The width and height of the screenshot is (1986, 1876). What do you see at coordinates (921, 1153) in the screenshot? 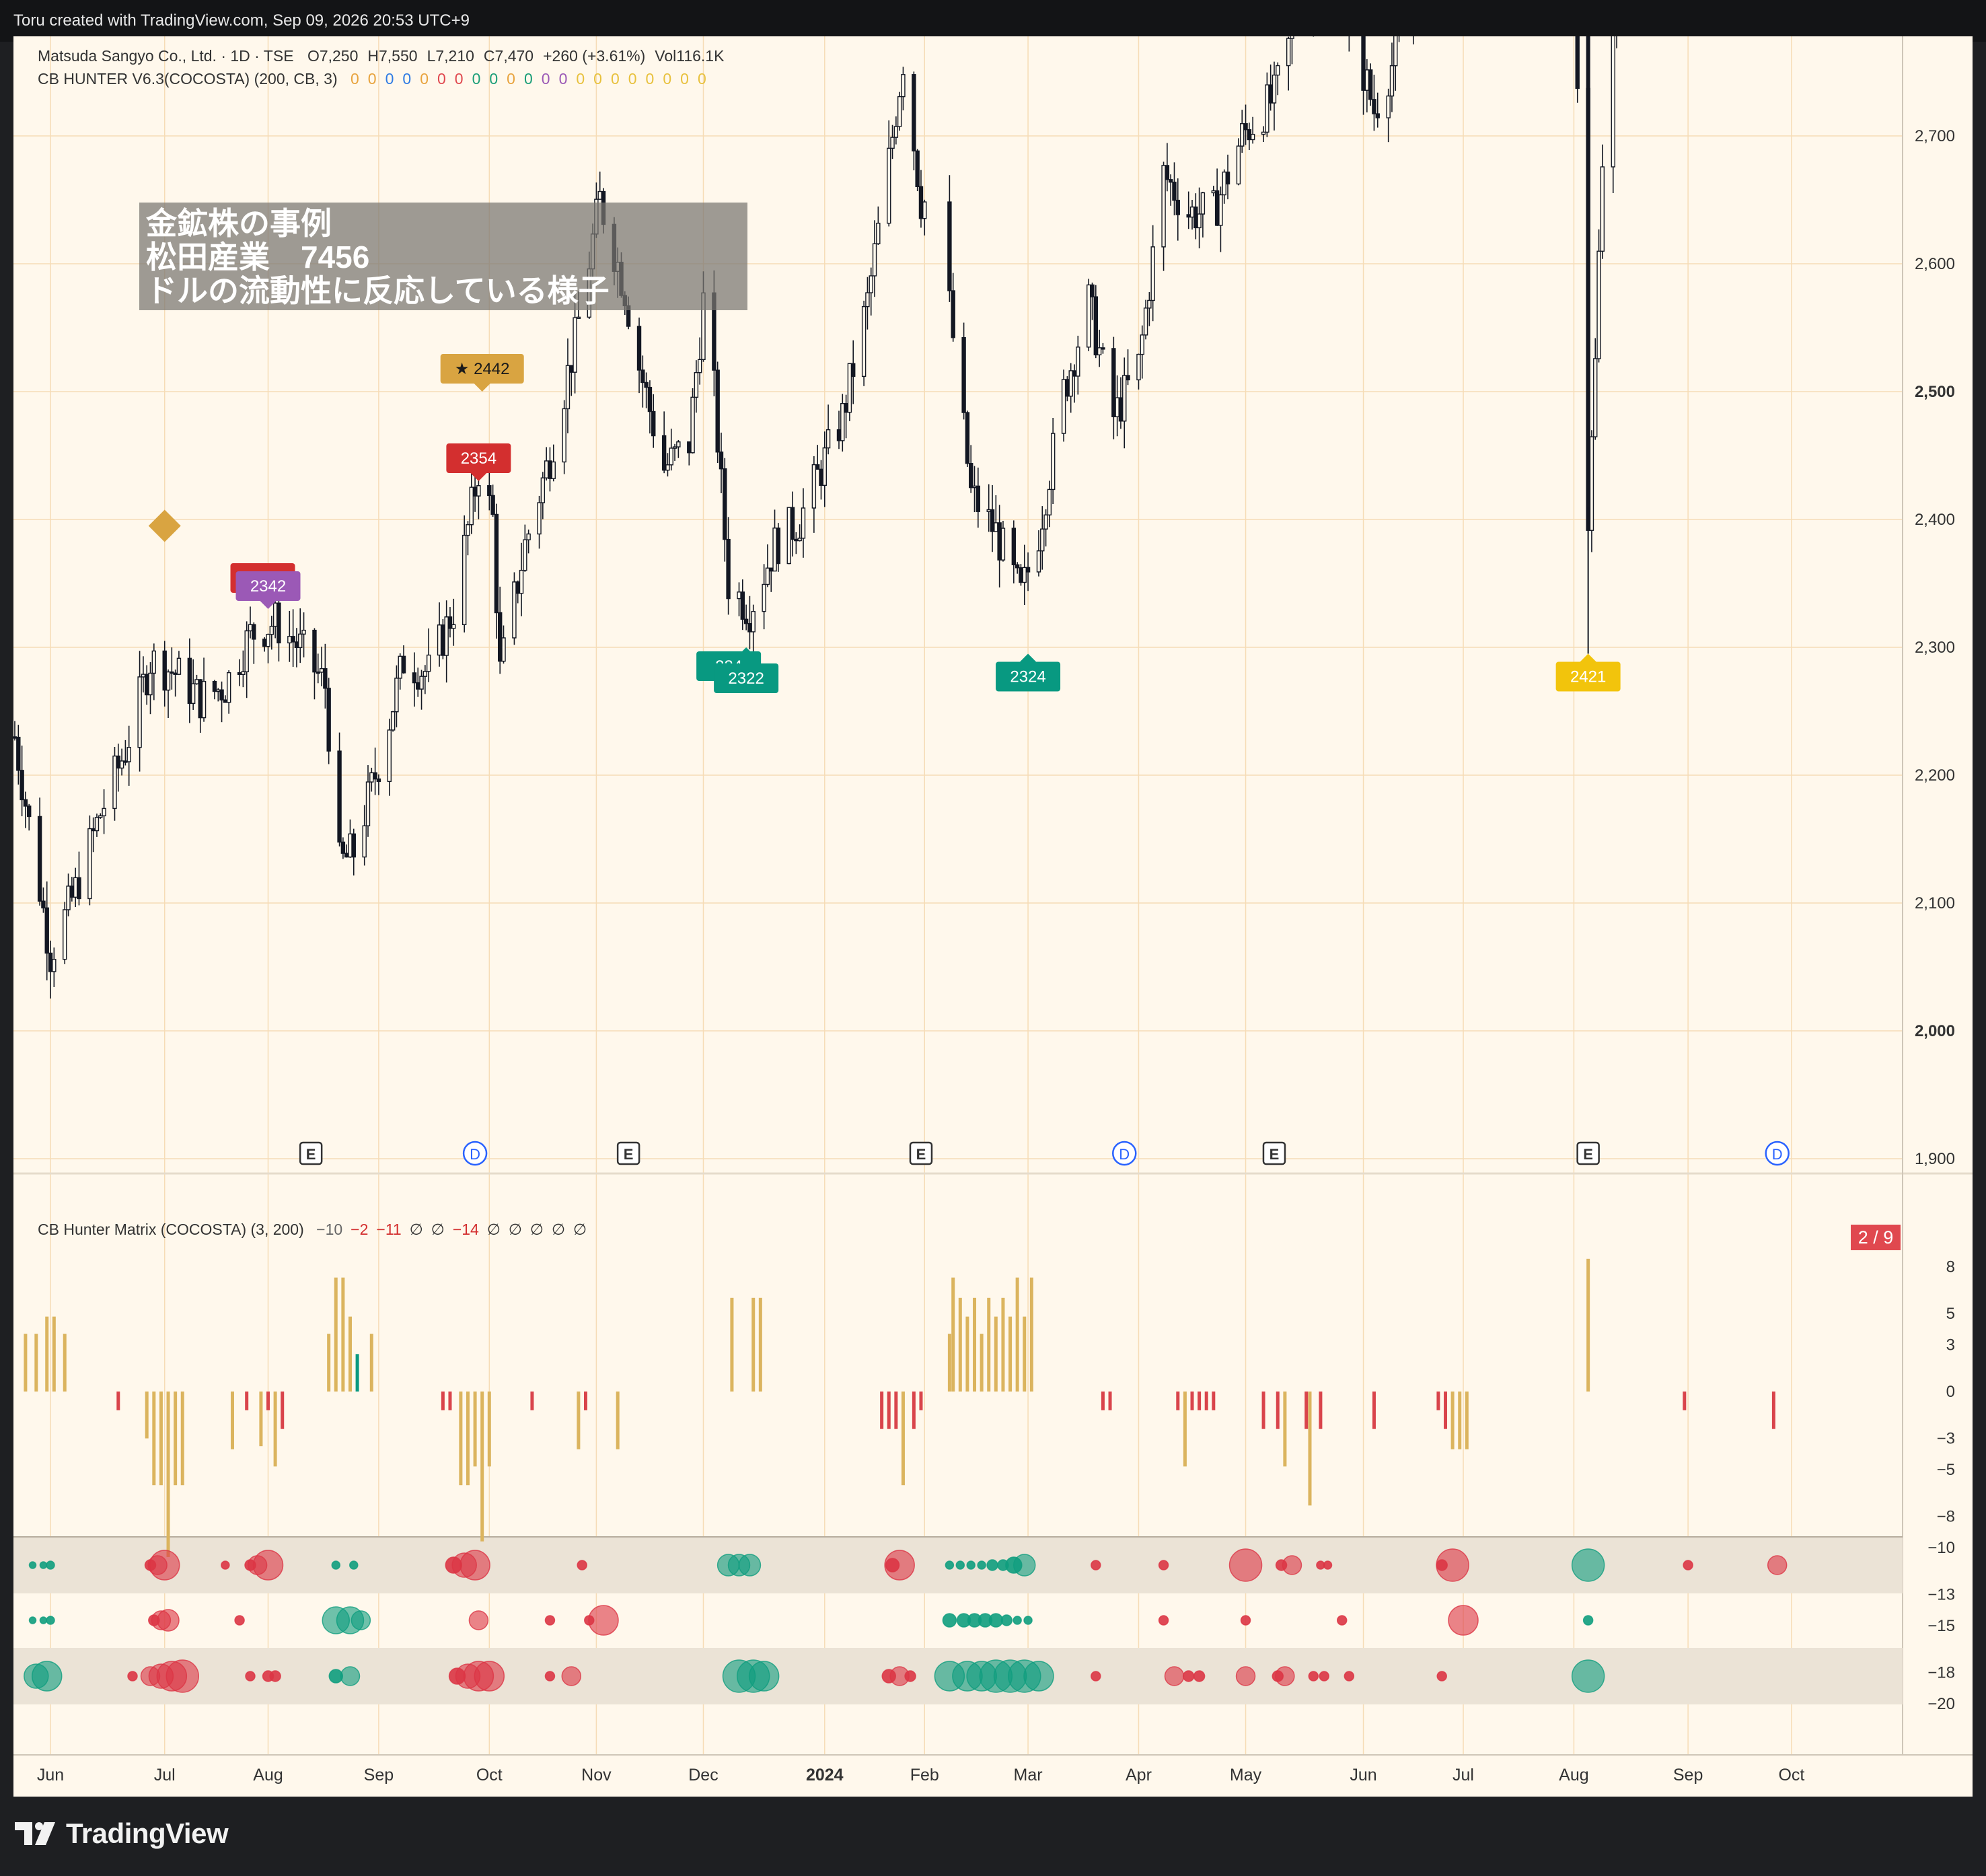
I see `earnings-event-icon` at bounding box center [921, 1153].